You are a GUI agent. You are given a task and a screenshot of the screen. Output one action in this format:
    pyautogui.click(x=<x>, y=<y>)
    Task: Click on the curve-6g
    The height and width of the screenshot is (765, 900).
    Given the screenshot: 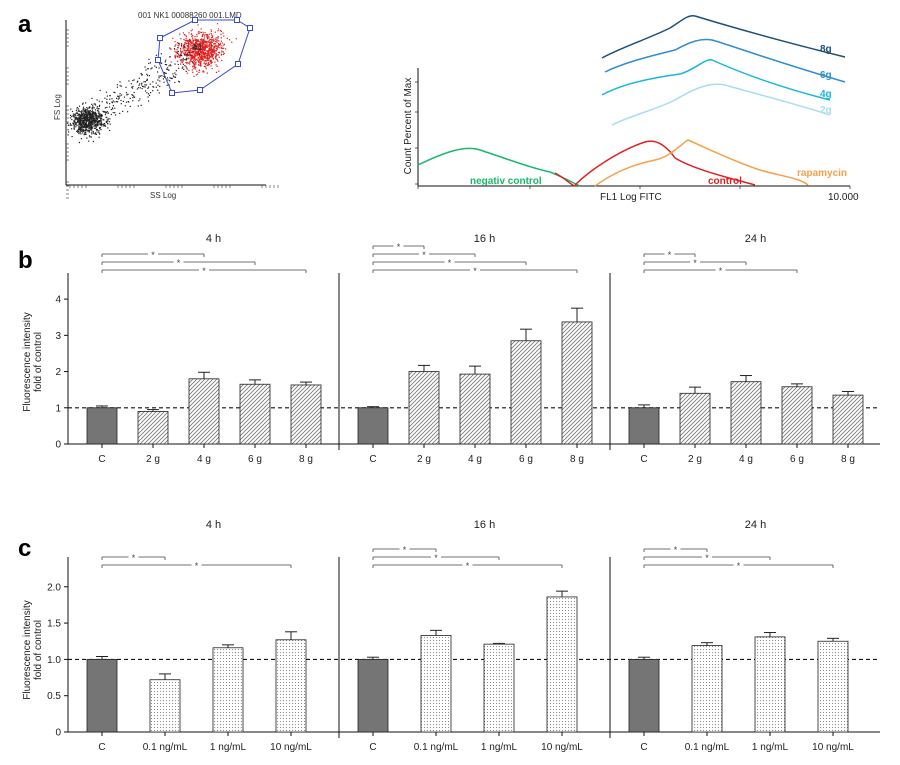 What is the action you would take?
    pyautogui.click(x=725, y=60)
    